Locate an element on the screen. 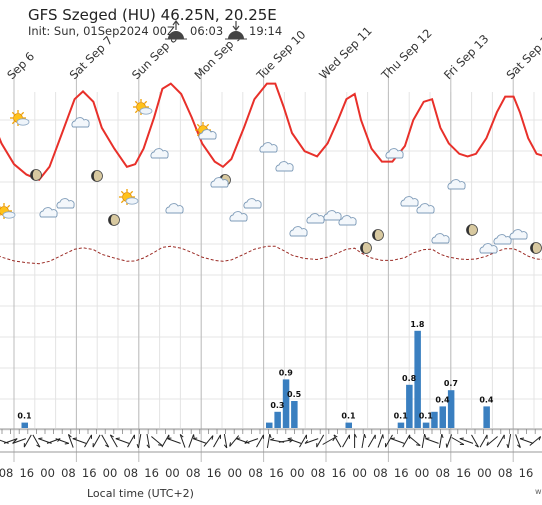 The image size is (542, 505). sunset-icon is located at coordinates (236, 30).